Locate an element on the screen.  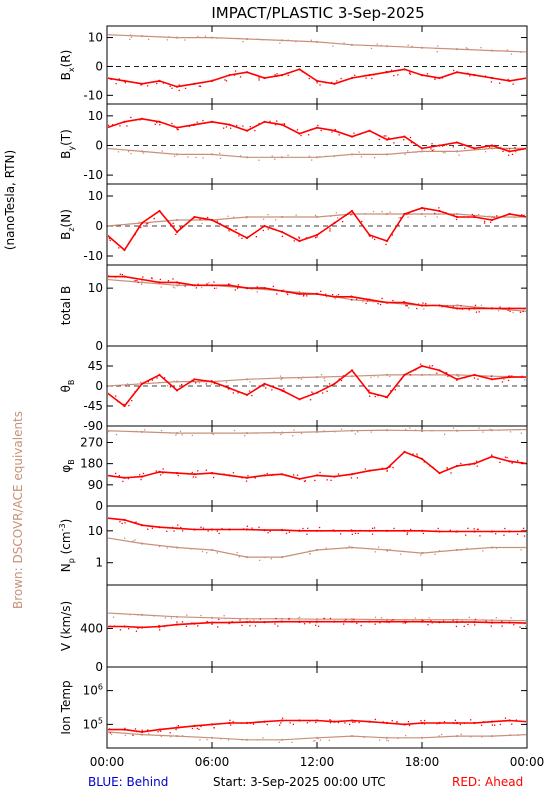
y-tick-label: 1 is located at coordinates (99, 563).